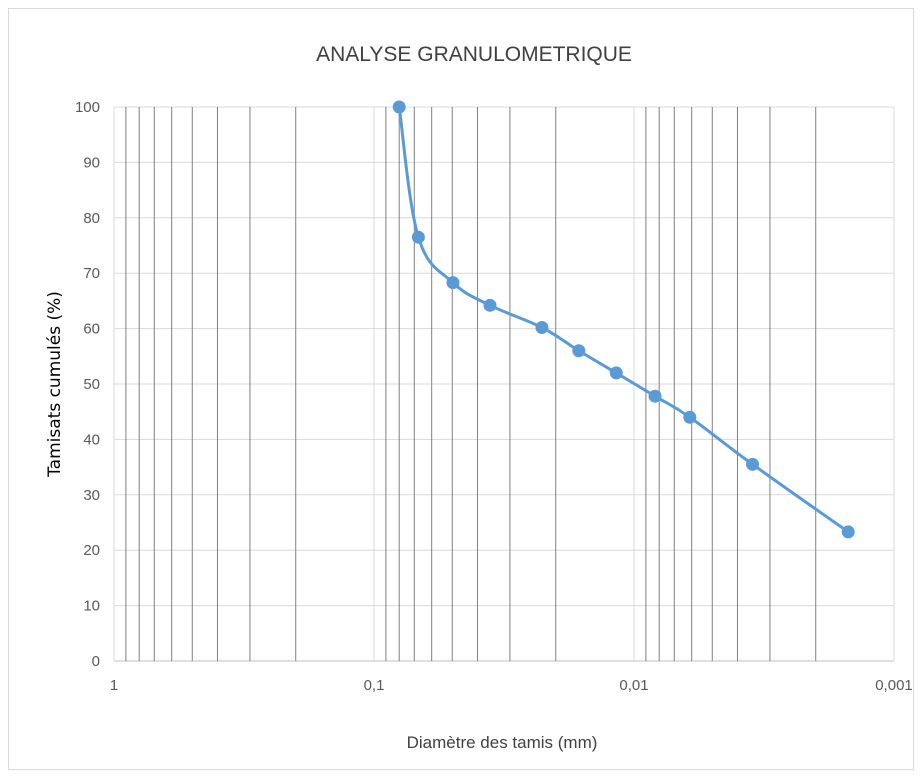 This screenshot has width=924, height=780. I want to click on y-tick-label: 20, so click(91, 550).